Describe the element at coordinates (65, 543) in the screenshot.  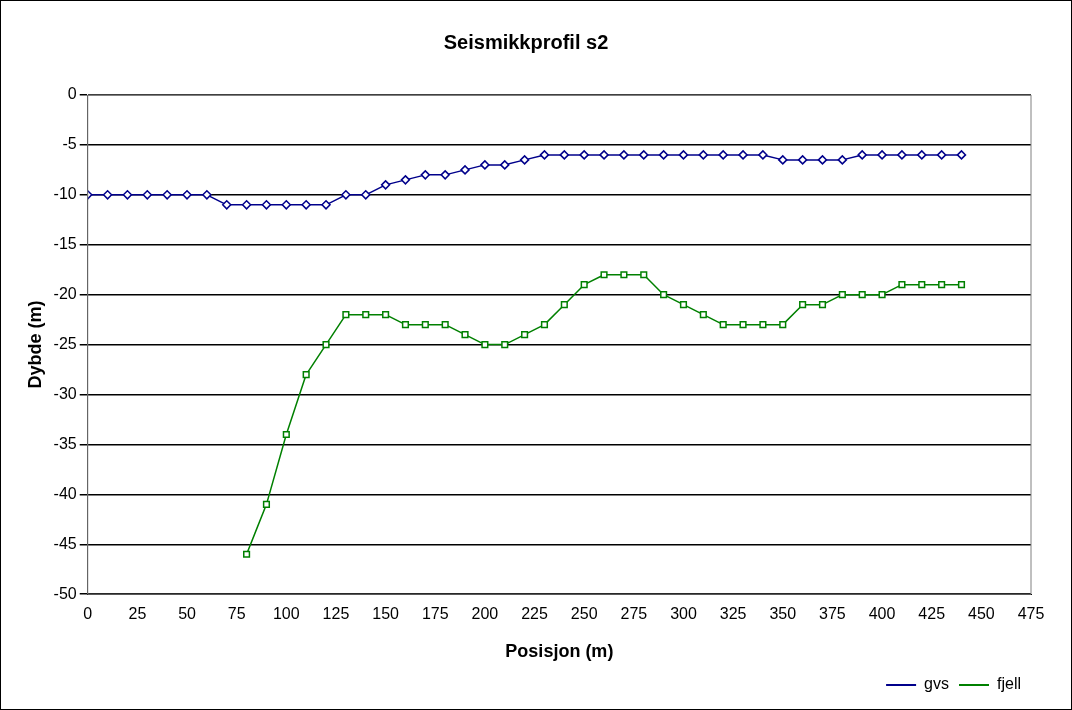
I see `y-tick-label: -45` at that location.